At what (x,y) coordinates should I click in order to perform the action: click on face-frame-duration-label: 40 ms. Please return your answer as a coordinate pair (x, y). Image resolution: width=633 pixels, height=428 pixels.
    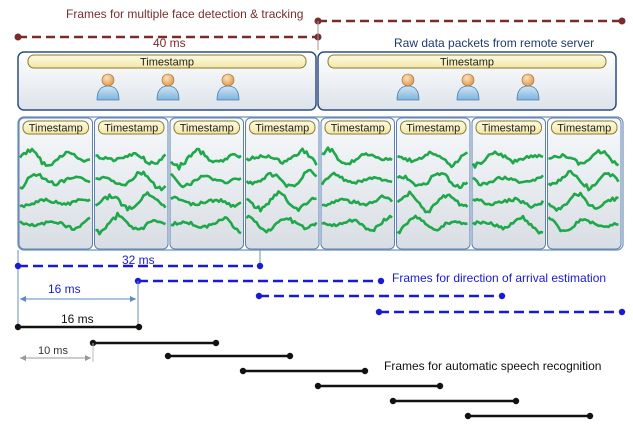
    Looking at the image, I should click on (169, 43).